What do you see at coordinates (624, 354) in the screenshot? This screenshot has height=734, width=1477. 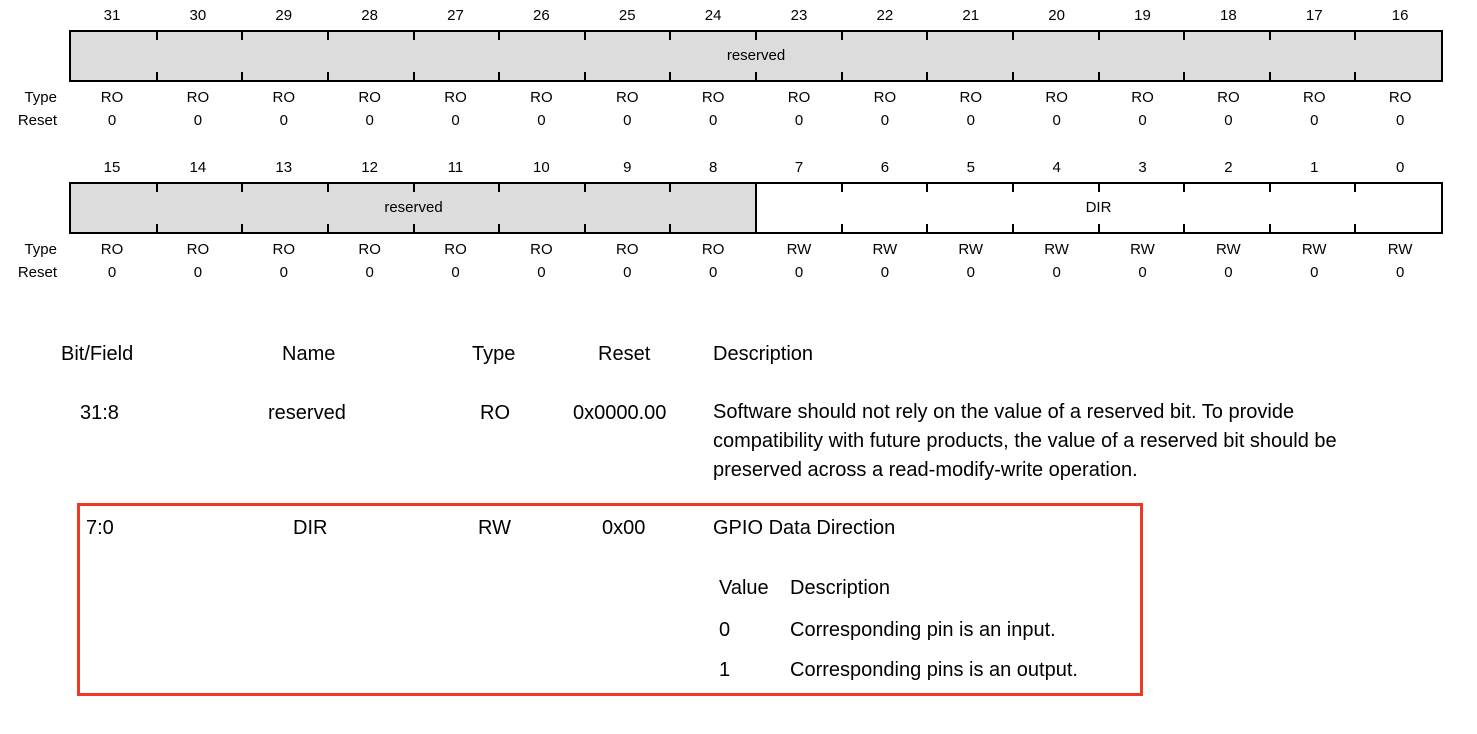 I see `header-reset: Reset` at bounding box center [624, 354].